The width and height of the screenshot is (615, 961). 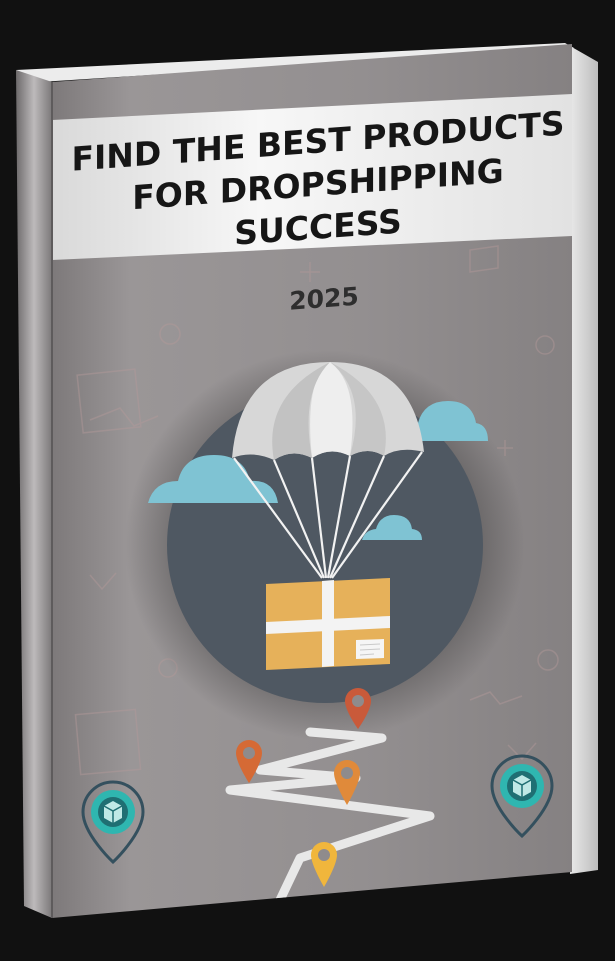 I want to click on book-pages, so click(x=584, y=460).